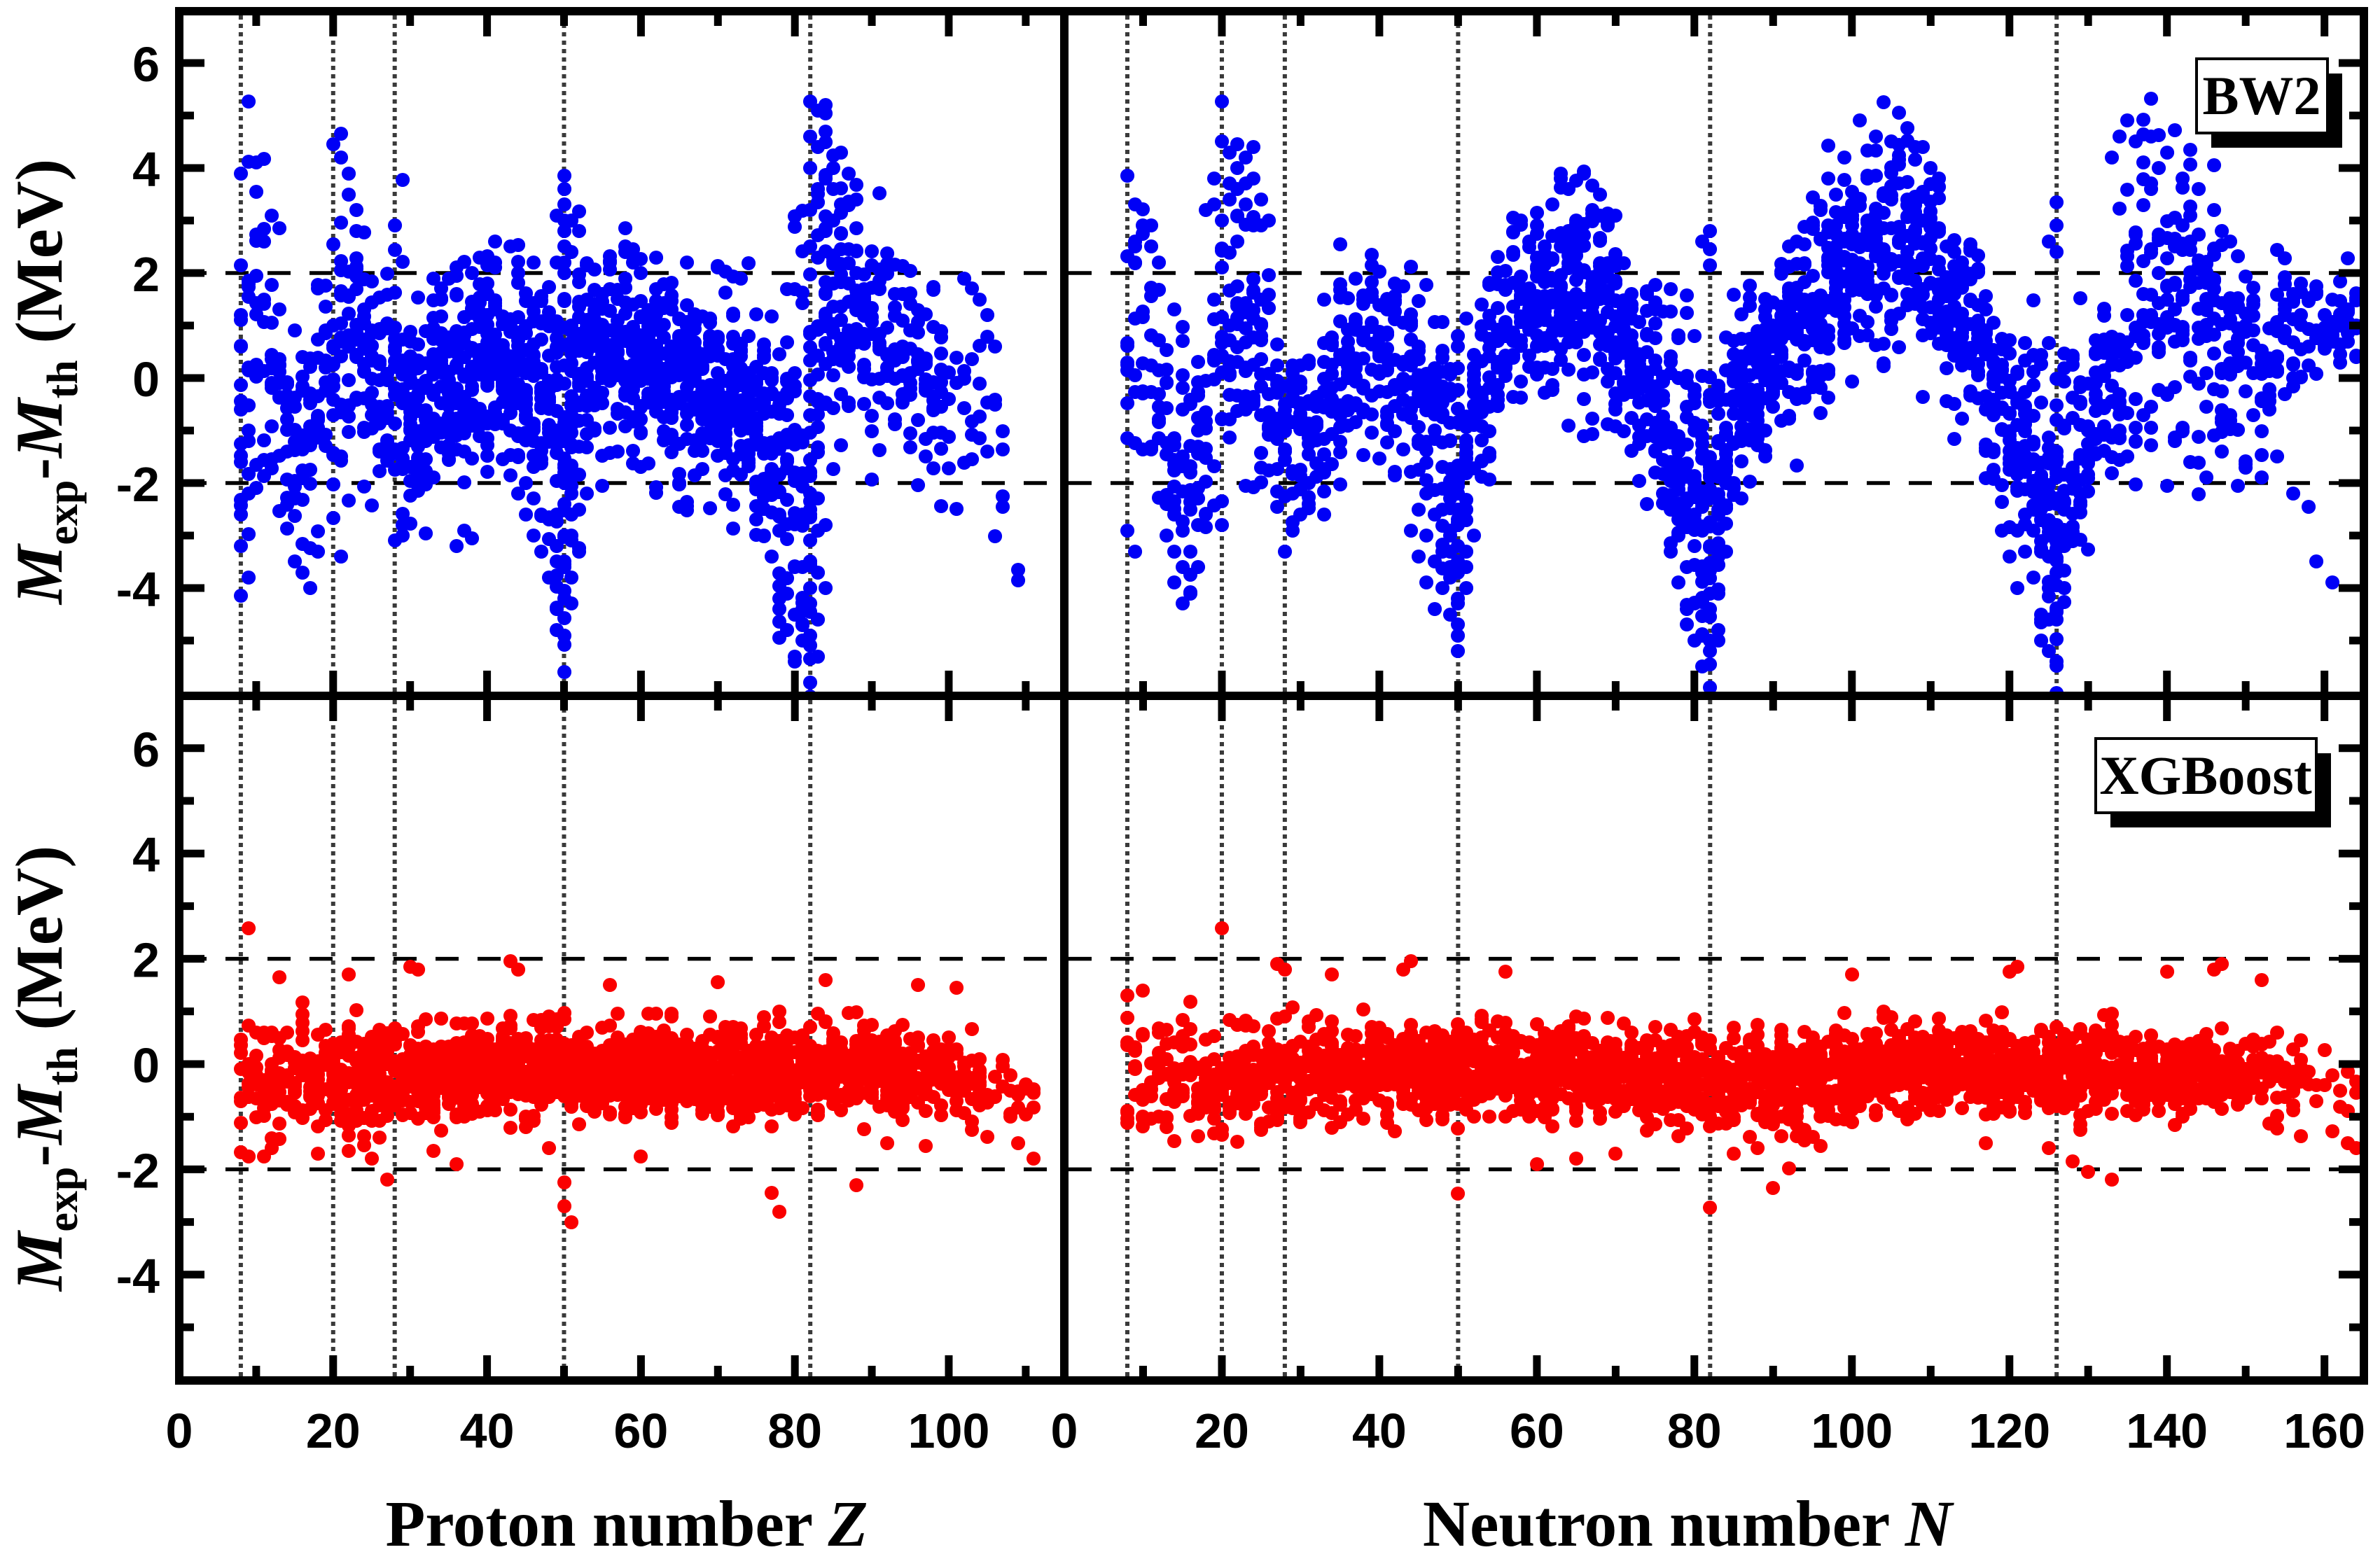 This screenshot has height=1559, width=2380. Describe the element at coordinates (627, 1523) in the screenshot. I see `svg-text: Proton number Z` at that location.